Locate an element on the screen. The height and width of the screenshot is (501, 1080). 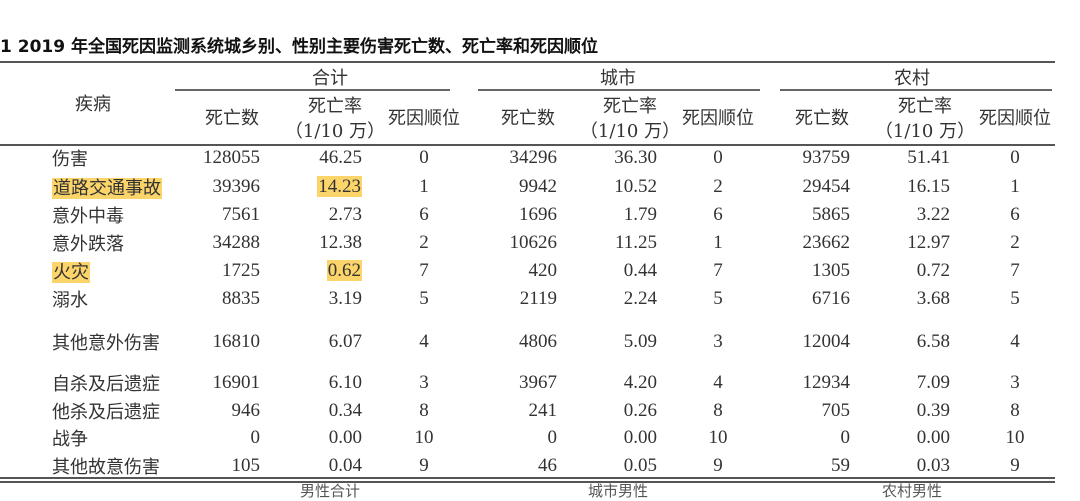
rate-text: 0.26 is located at coordinates (640, 410).